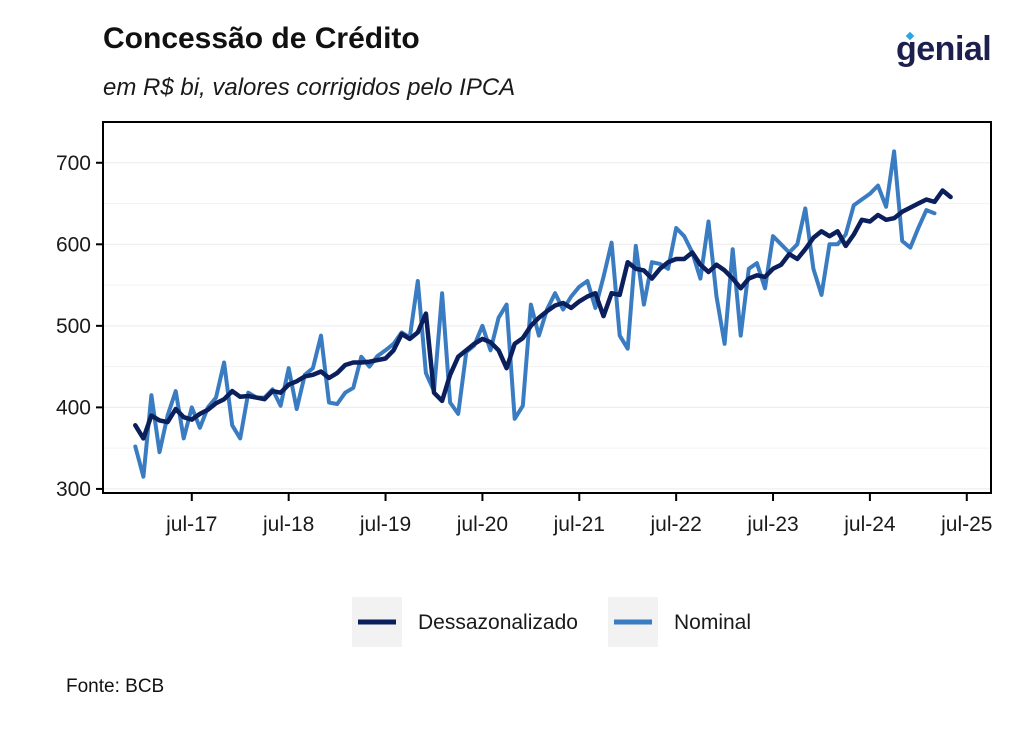 This screenshot has height=731, width=1024. I want to click on y-axis: 300 400 500 600 700, so click(79, 326).